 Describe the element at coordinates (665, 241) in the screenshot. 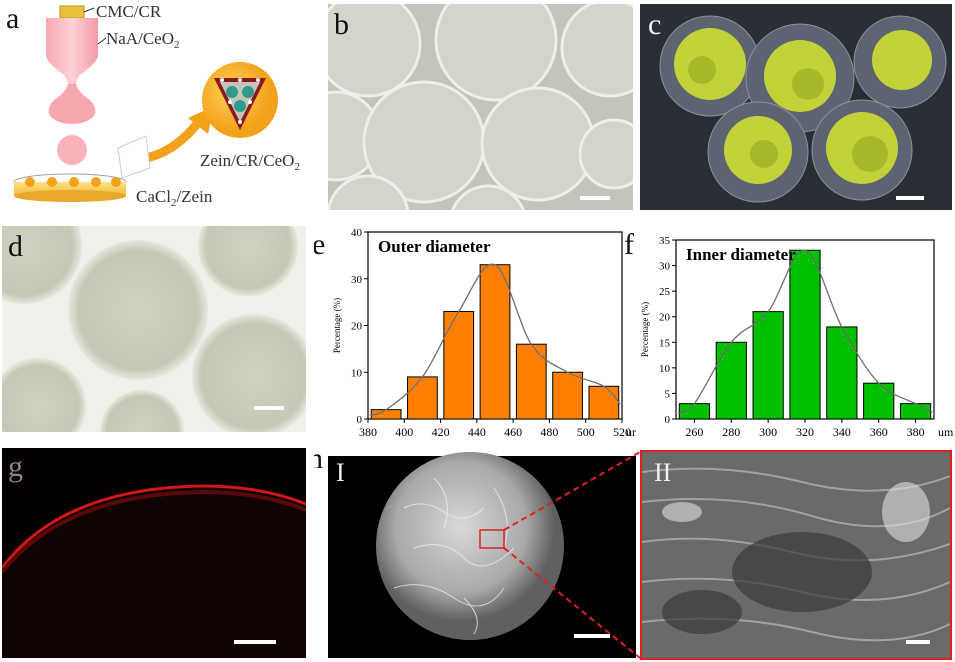

I see `y-tick-label: 35` at that location.